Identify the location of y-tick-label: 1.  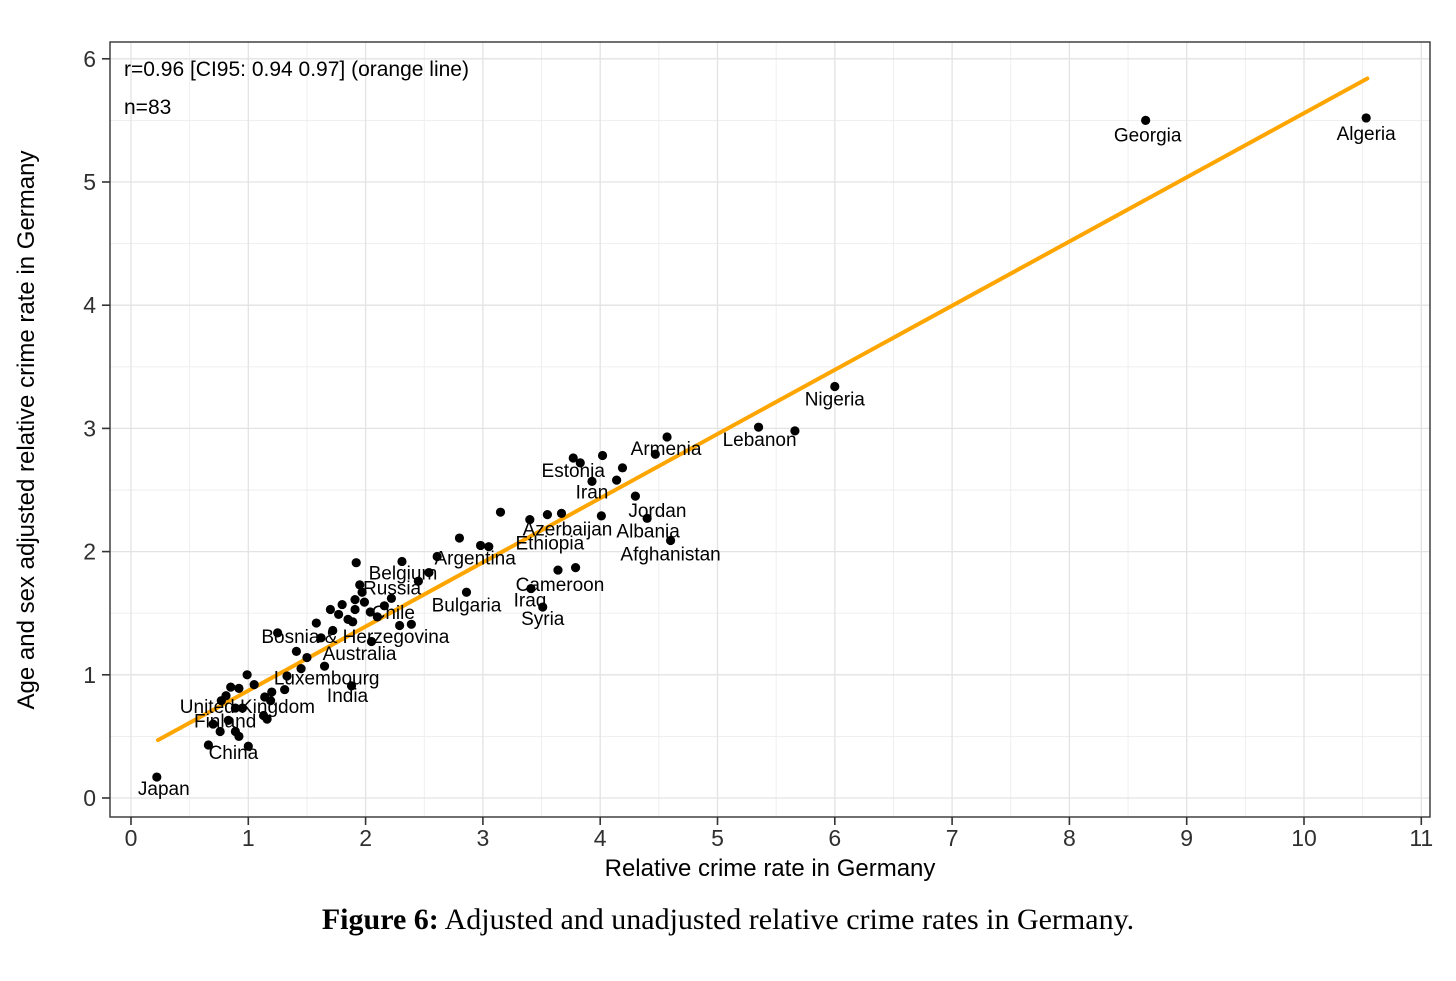
(89, 675).